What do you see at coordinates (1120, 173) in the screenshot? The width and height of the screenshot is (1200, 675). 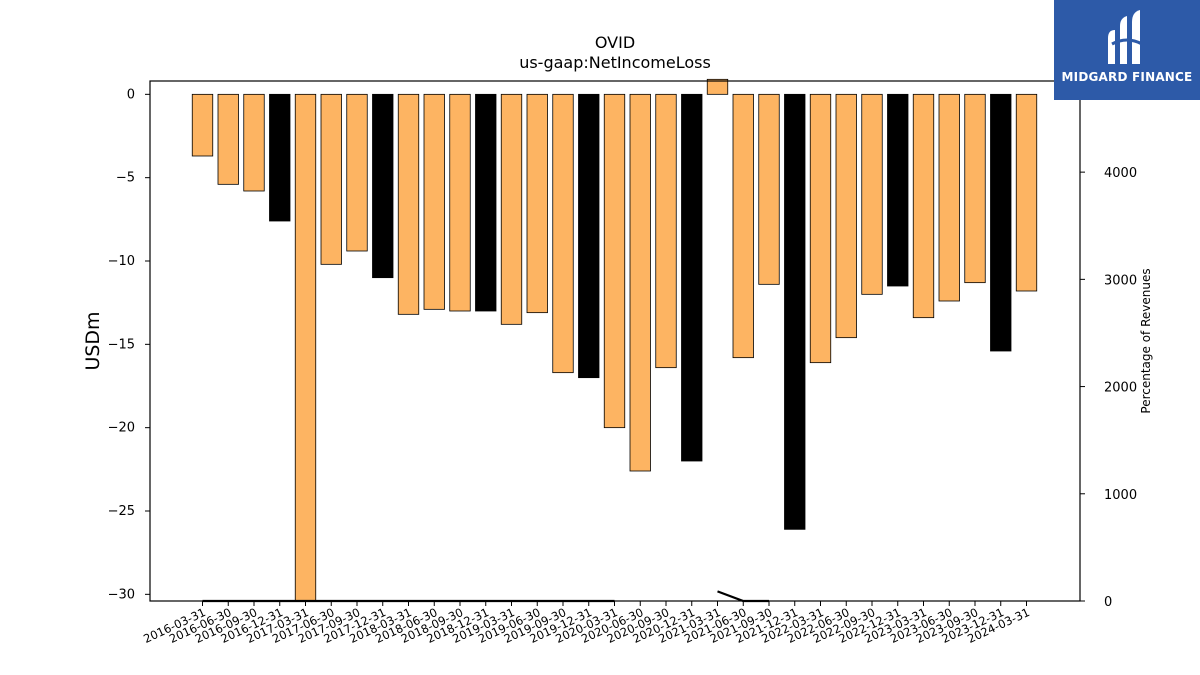 I see `y2-tick-label: 4000` at bounding box center [1120, 173].